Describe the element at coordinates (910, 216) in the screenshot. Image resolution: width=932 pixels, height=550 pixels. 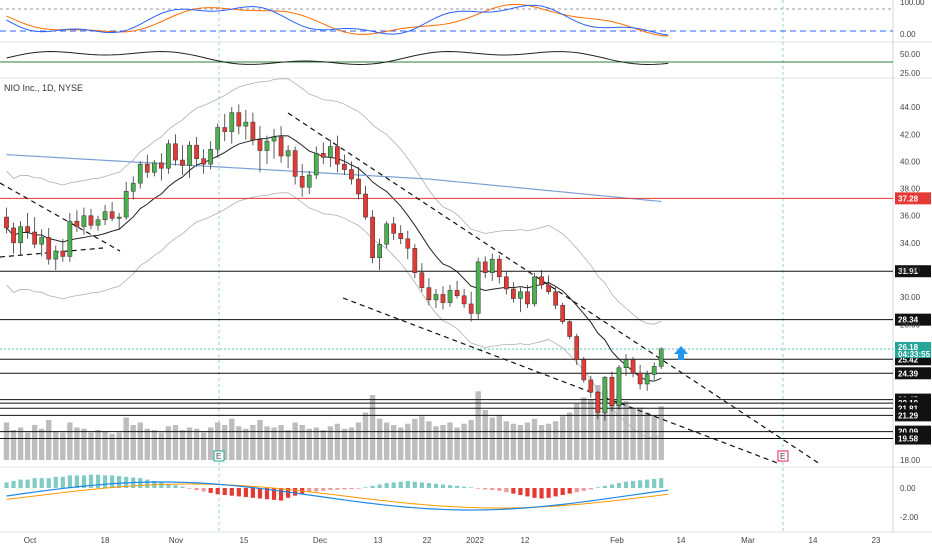
I see `price-tick: 36.00` at that location.